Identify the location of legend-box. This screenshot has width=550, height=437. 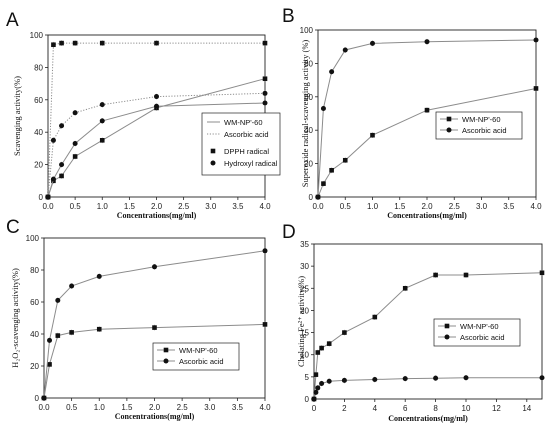
(241, 144).